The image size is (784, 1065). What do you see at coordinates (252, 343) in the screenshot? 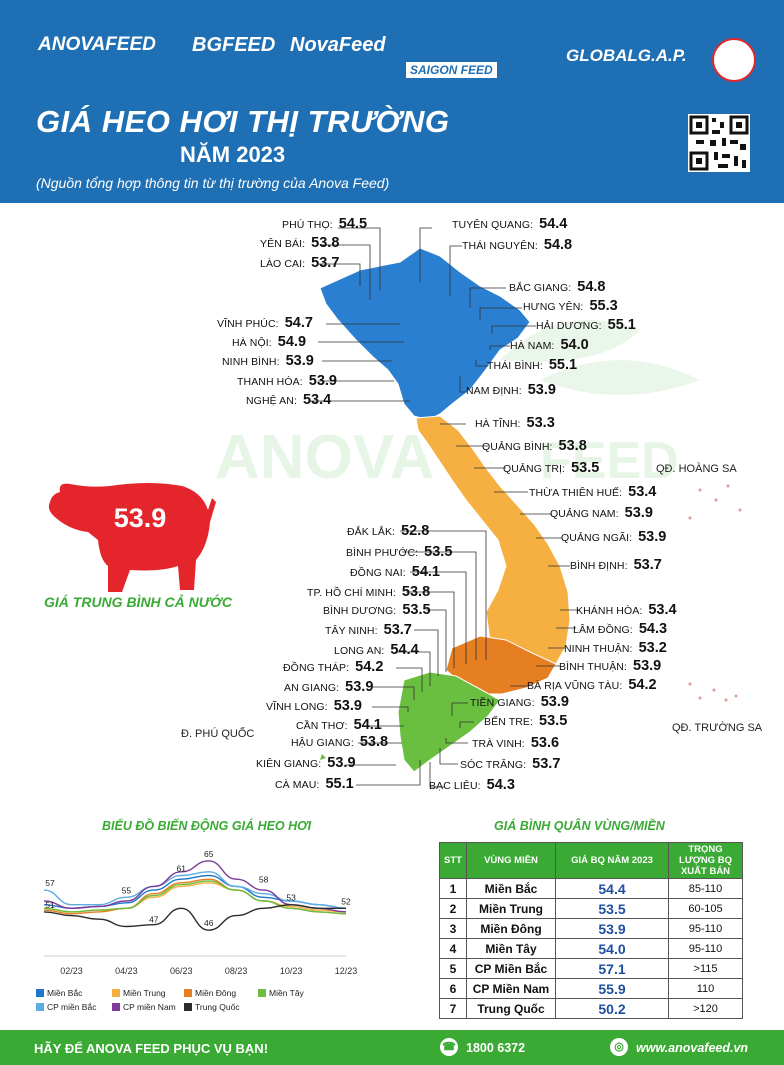
I see `province-name: HÀ NỘI:` at bounding box center [252, 343].